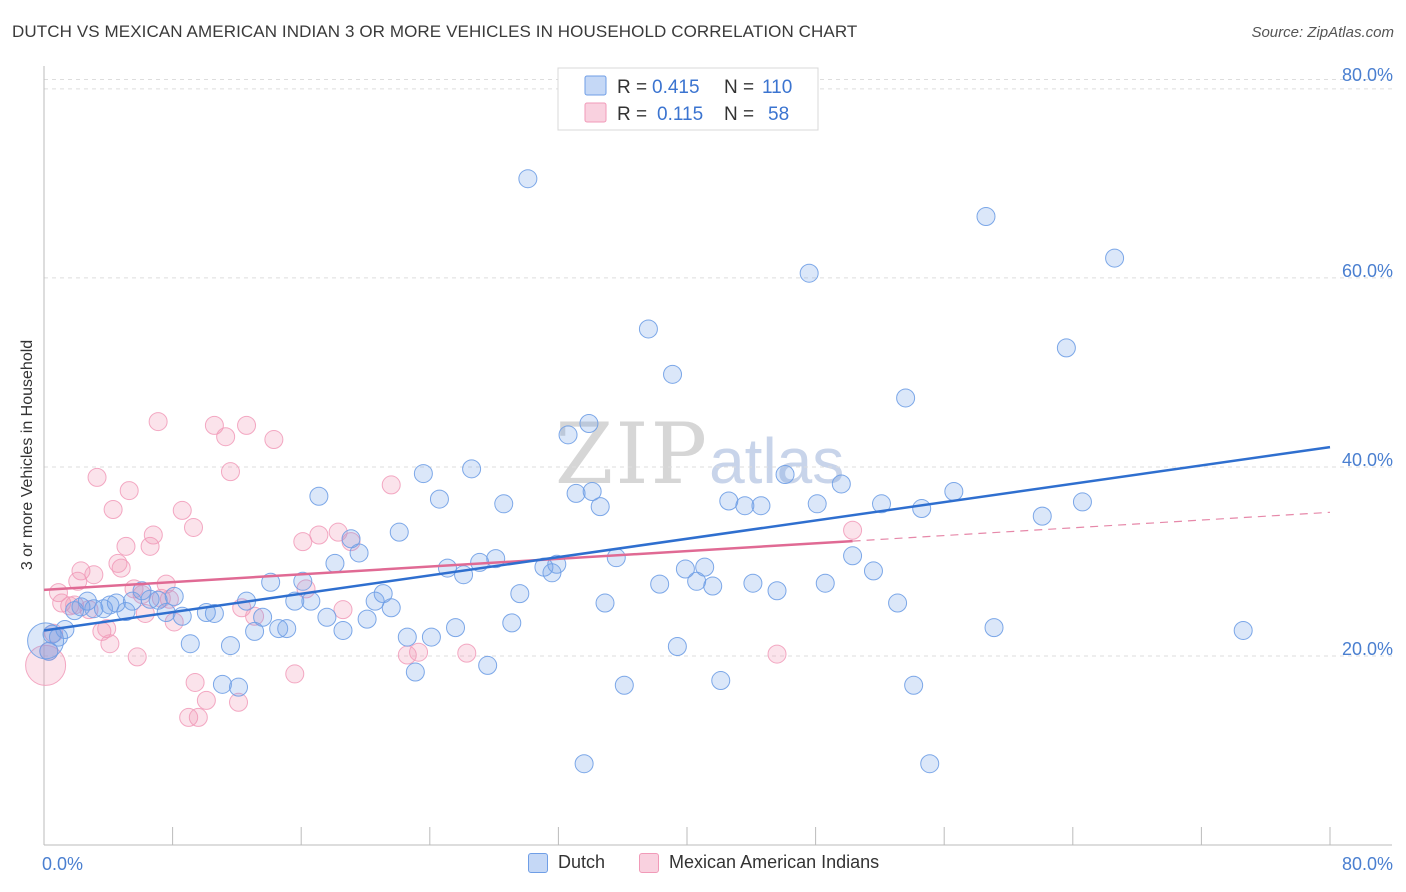 This screenshot has height=892, width=1406. What do you see at coordinates (777, 461) in the screenshot?
I see `watermark-sub: atlas` at bounding box center [777, 461].